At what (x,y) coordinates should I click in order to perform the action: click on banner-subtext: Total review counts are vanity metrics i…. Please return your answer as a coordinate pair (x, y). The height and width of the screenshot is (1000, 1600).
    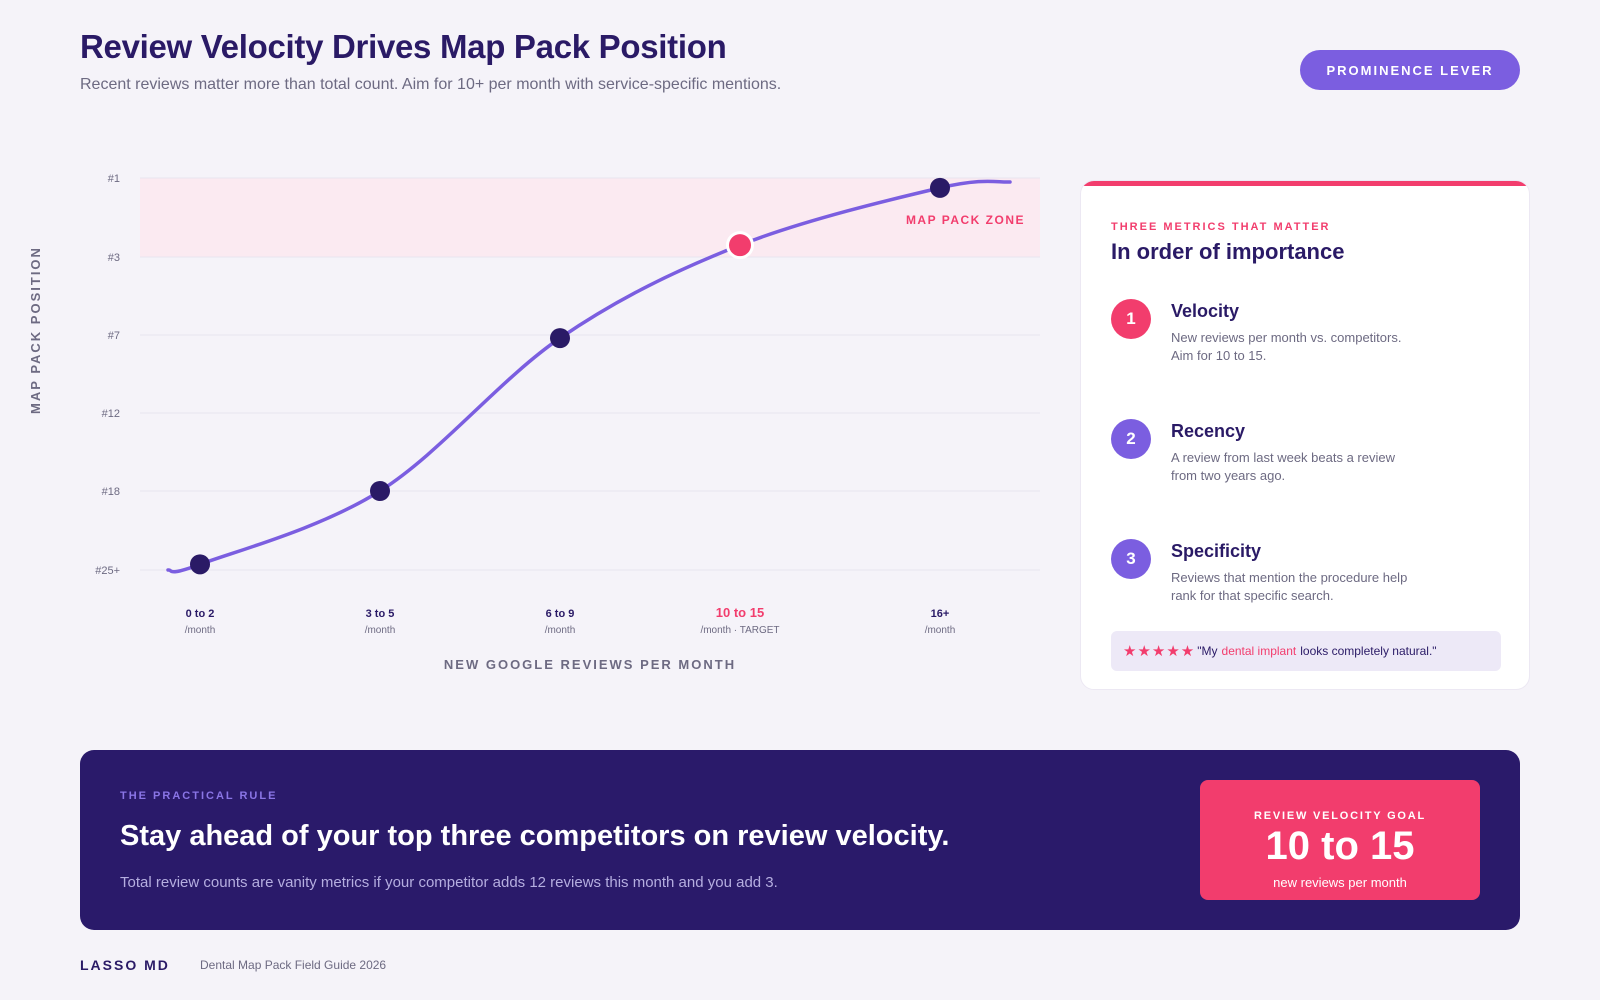
    Looking at the image, I should click on (449, 882).